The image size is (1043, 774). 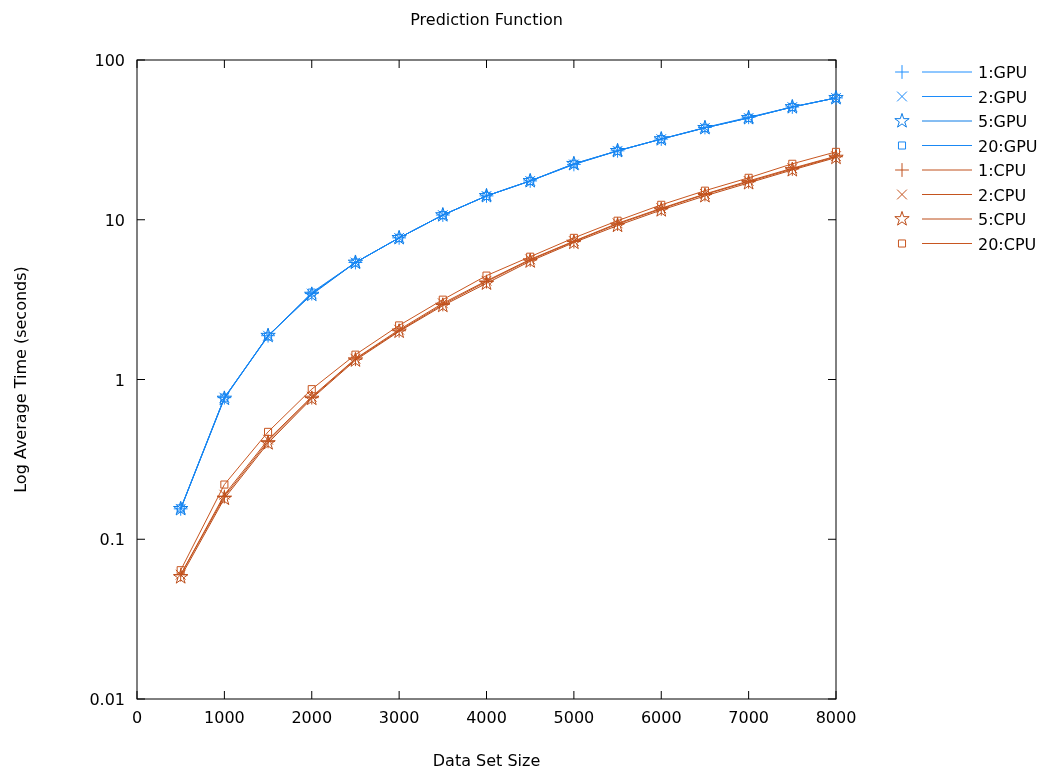 What do you see at coordinates (1007, 244) in the screenshot?
I see `legend-label: 20:CPU` at bounding box center [1007, 244].